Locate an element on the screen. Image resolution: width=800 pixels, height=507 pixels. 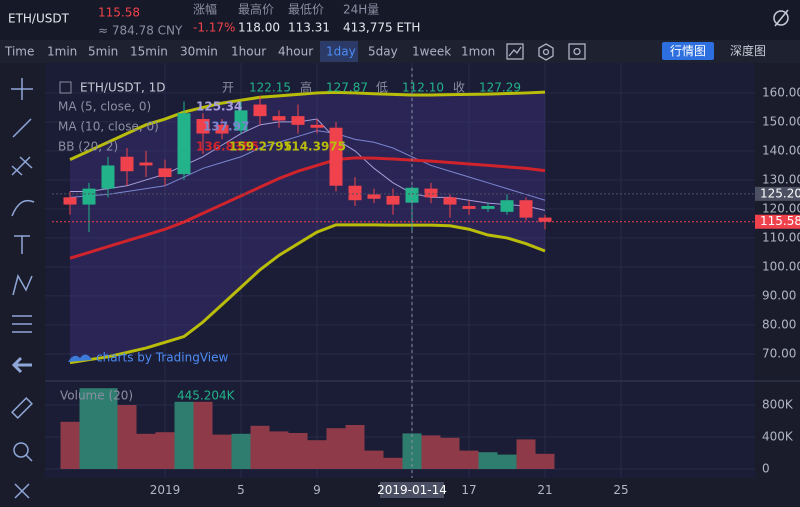
y-tick-label: 400K is located at coordinates (778, 437).